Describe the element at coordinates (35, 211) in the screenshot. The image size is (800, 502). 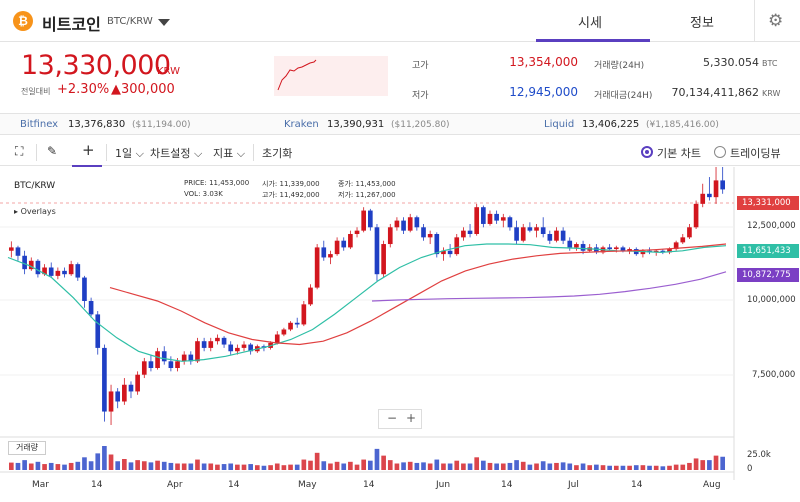
I see `overlays-toggle: ▸ Overlays` at that location.